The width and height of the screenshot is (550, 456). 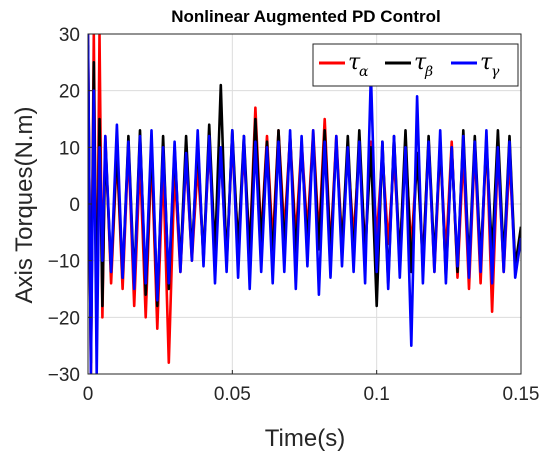 I want to click on y-tick-label-0: −30, so click(x=64, y=375).